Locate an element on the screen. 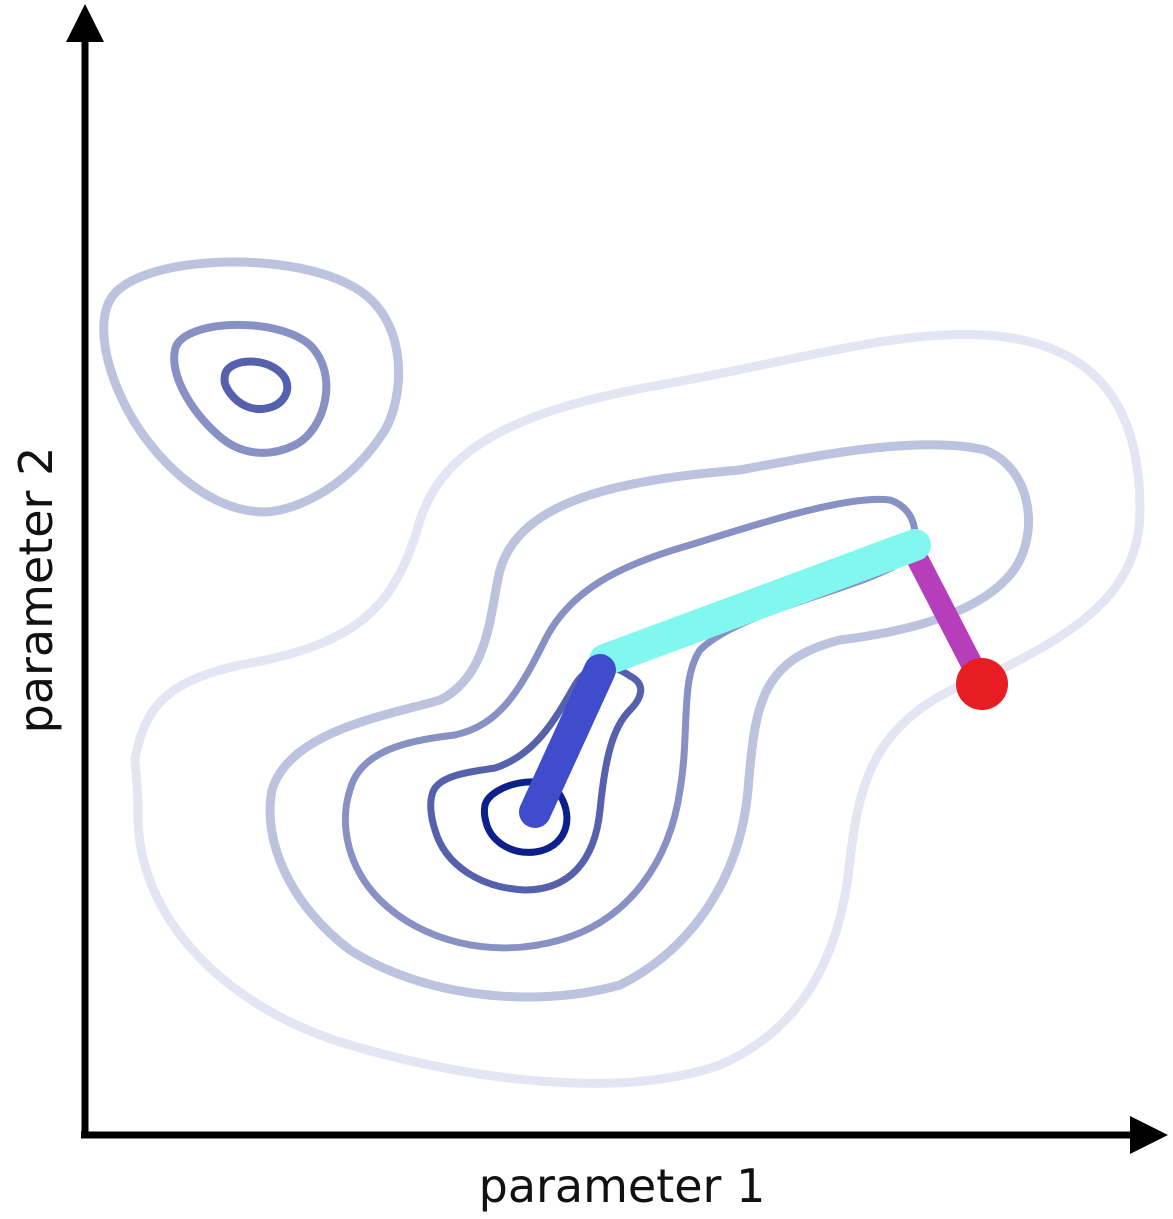  local-contour-inner is located at coordinates (256, 385).